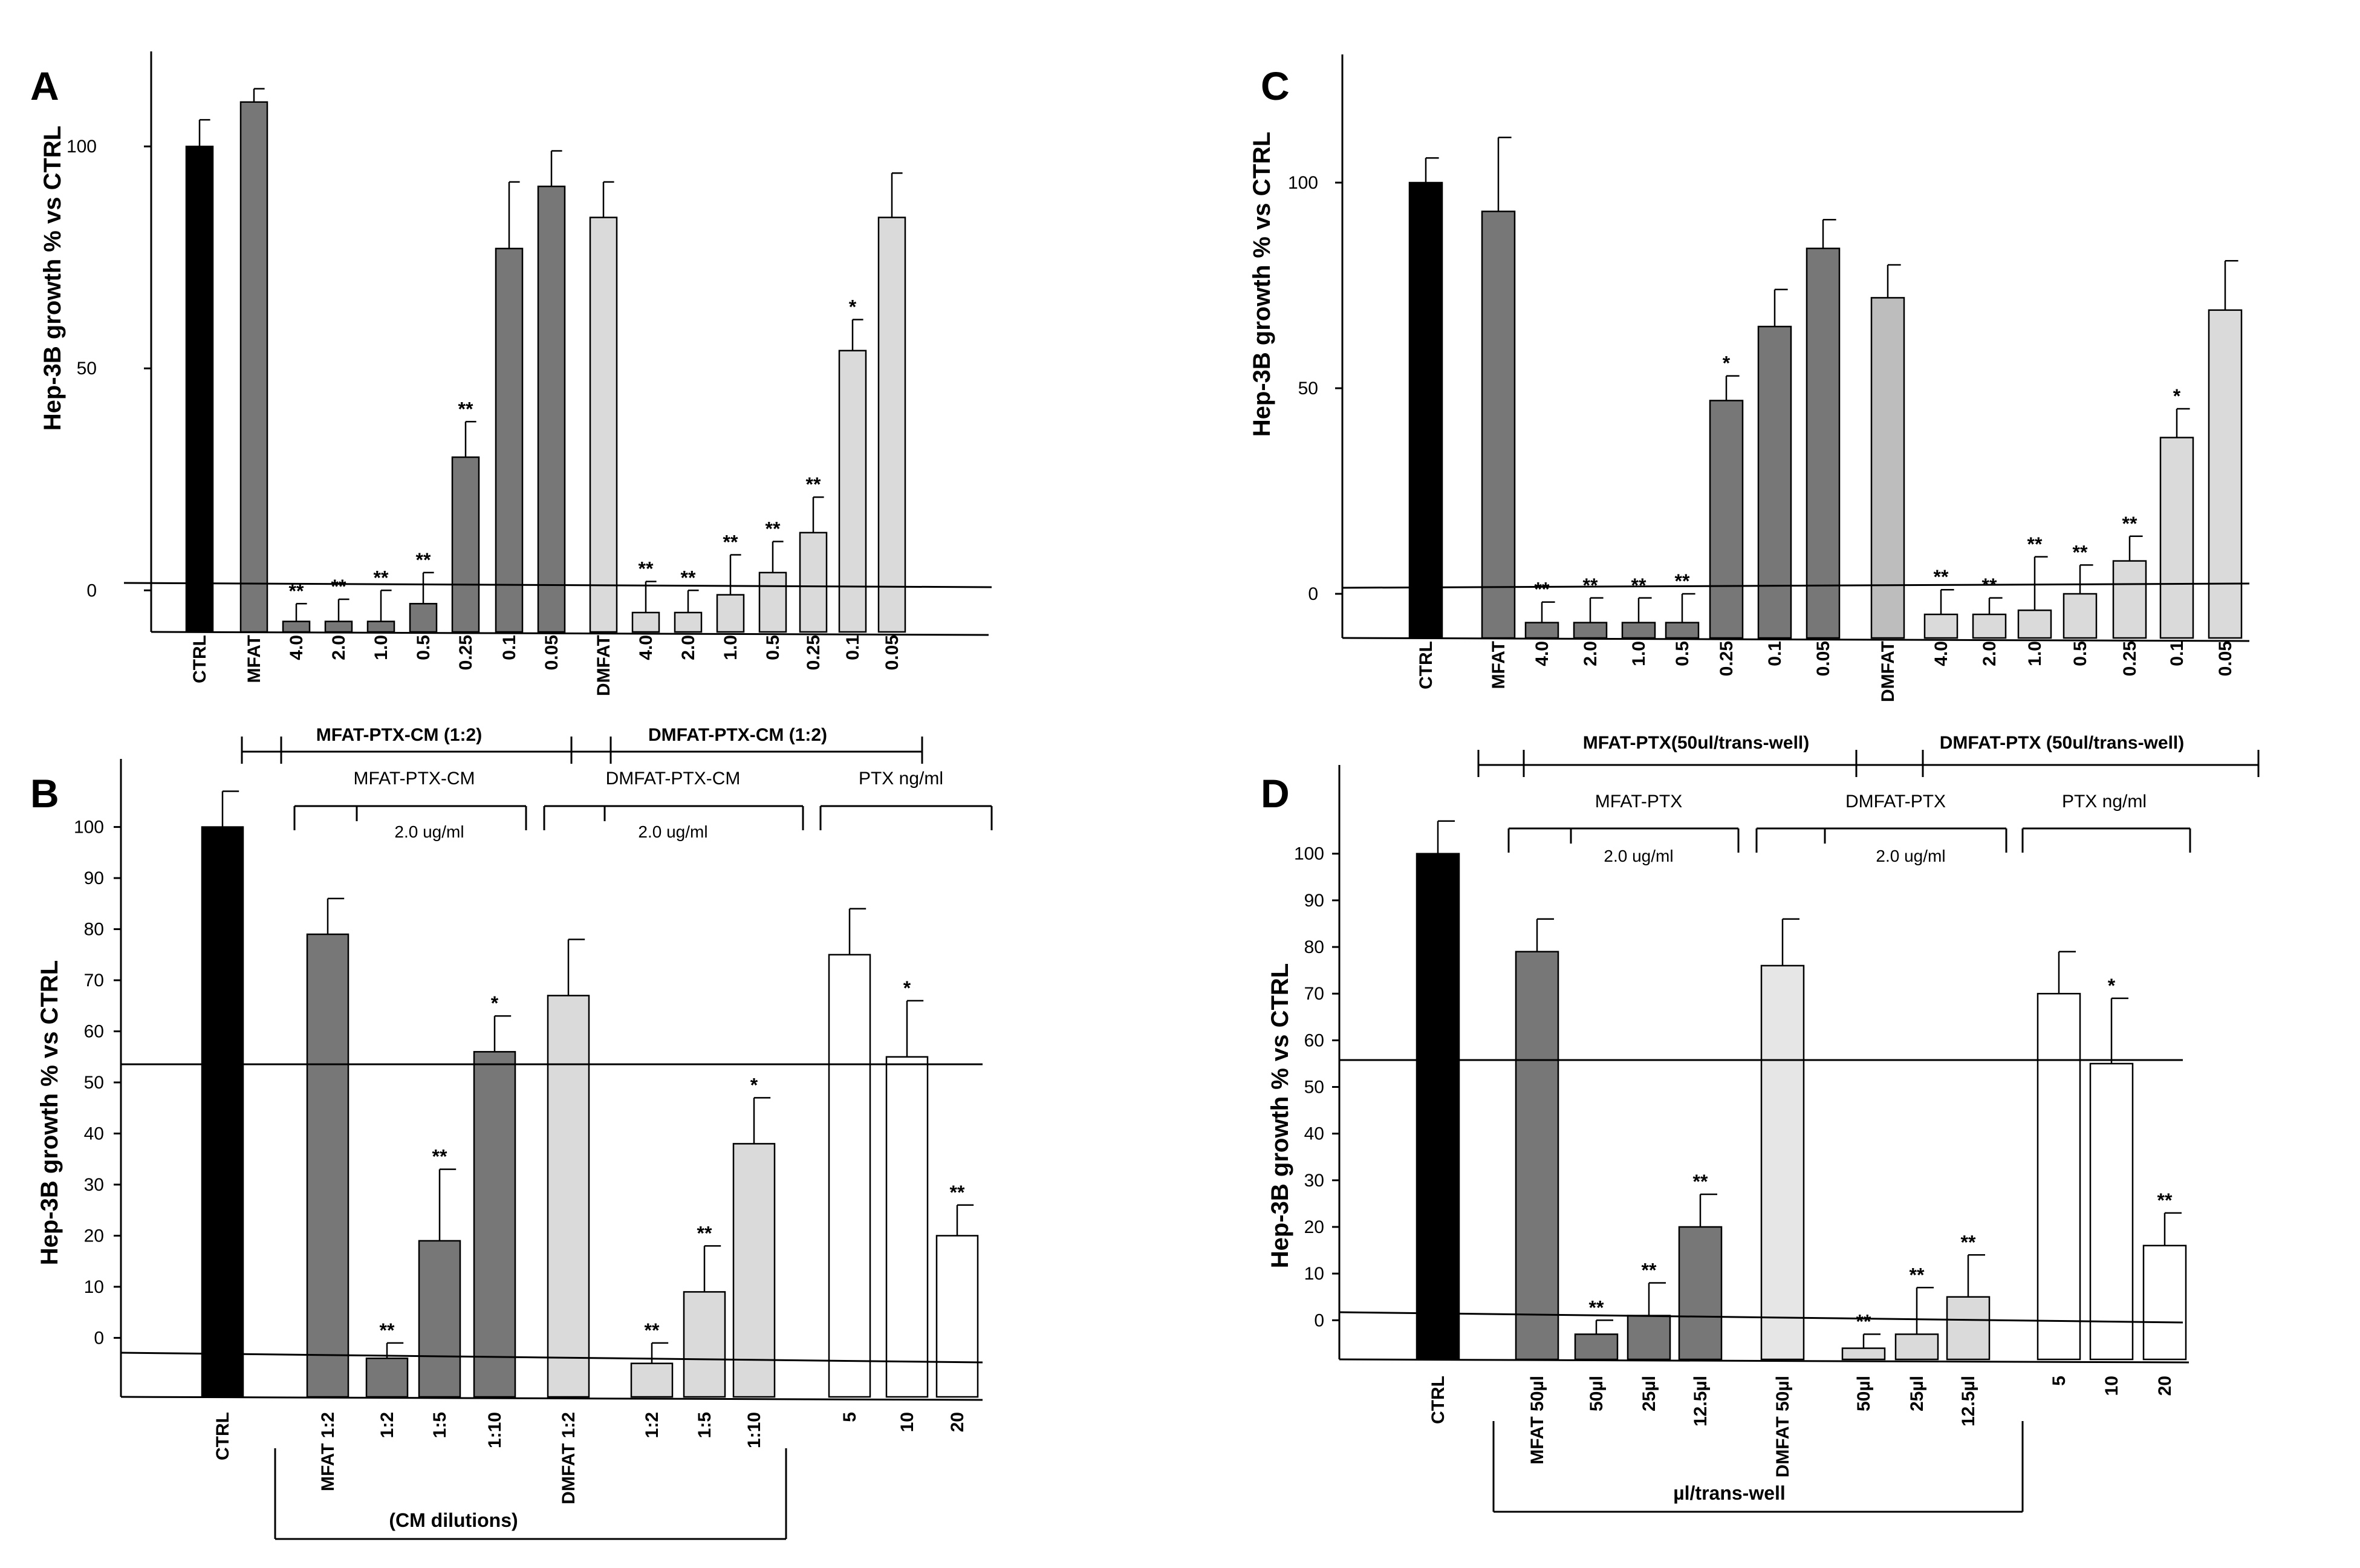 The height and width of the screenshot is (1568, 2360). Describe the element at coordinates (440, 1319) in the screenshot. I see `bar-1:5` at that location.